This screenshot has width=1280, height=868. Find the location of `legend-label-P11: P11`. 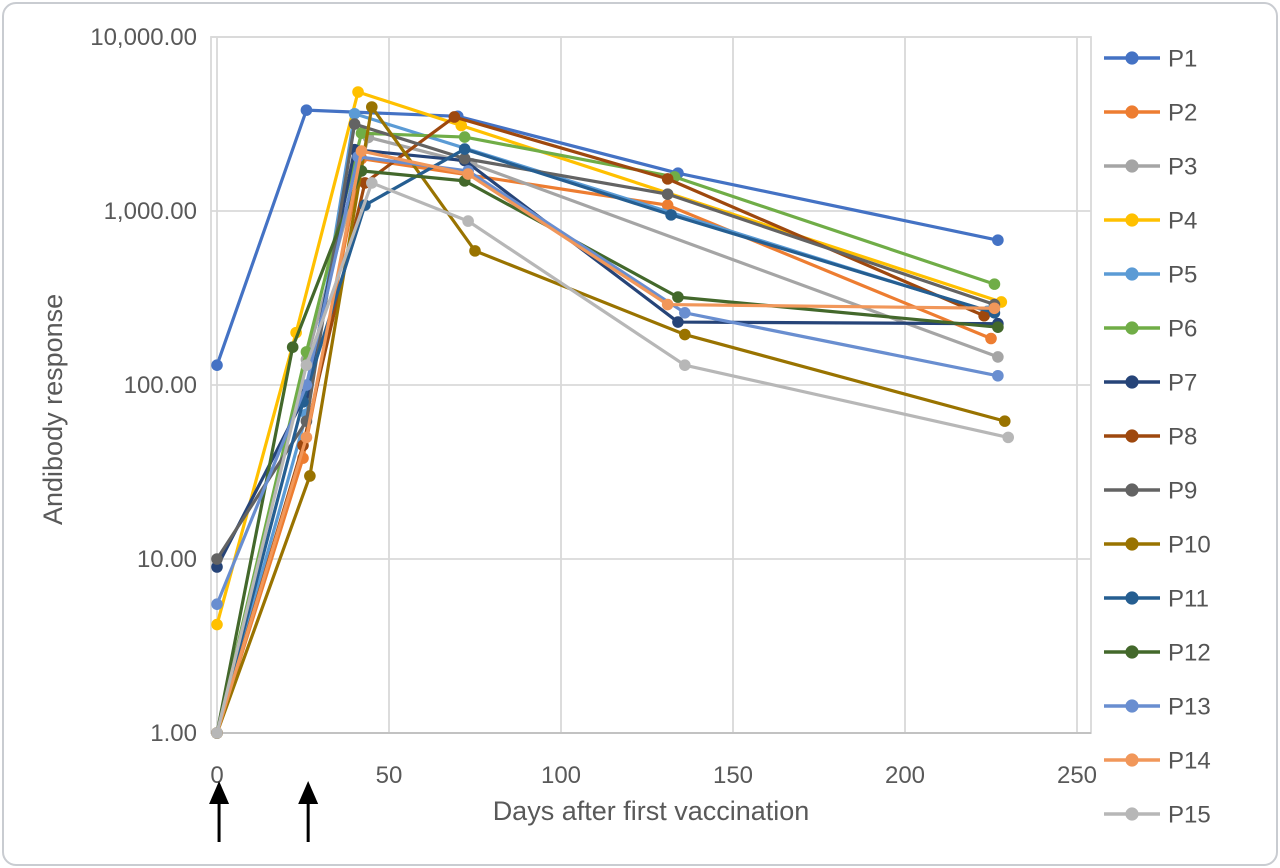

legend-label-P11: P11 is located at coordinates (1188, 599).